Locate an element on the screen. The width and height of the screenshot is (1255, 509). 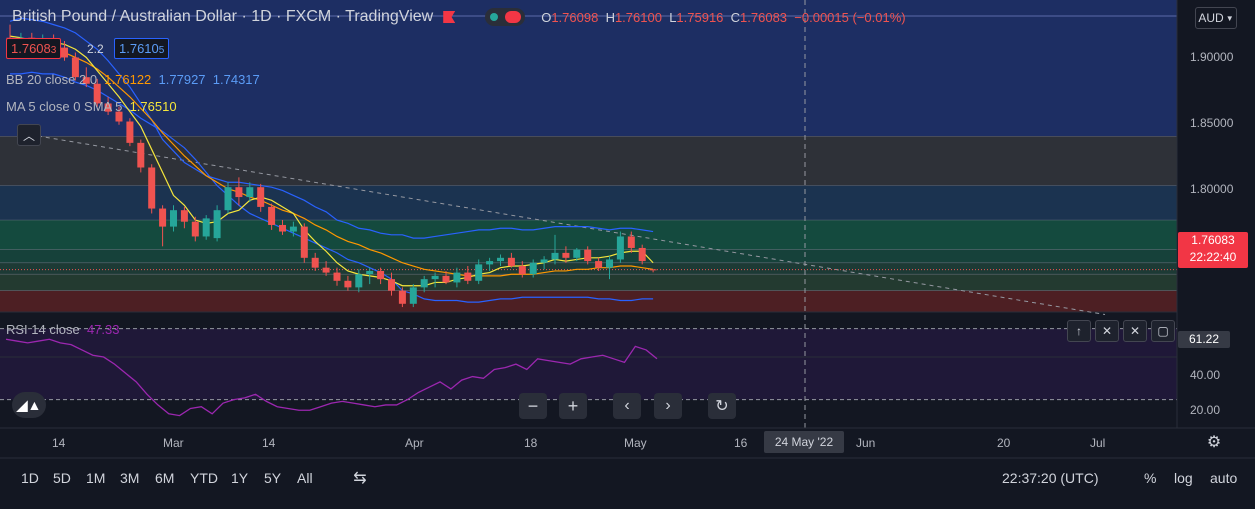
calendar-icon: ⇆ is located at coordinates (360, 478).